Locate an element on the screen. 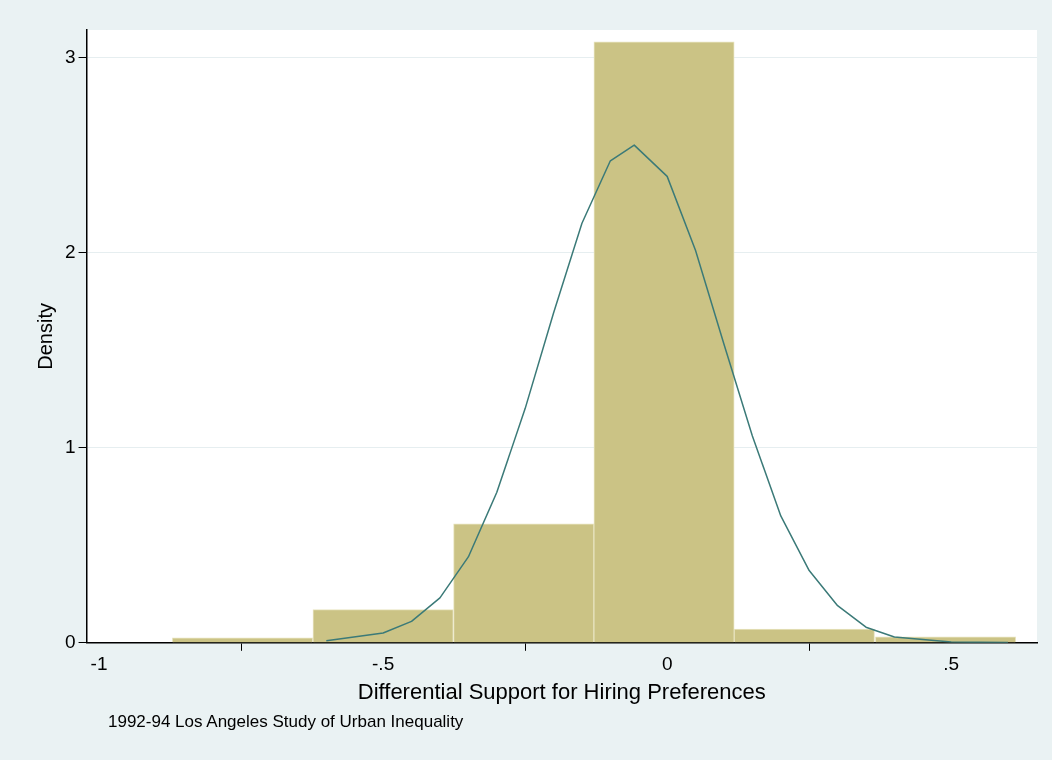 The image size is (1052, 760). x-tick-label: .5 is located at coordinates (951, 664).